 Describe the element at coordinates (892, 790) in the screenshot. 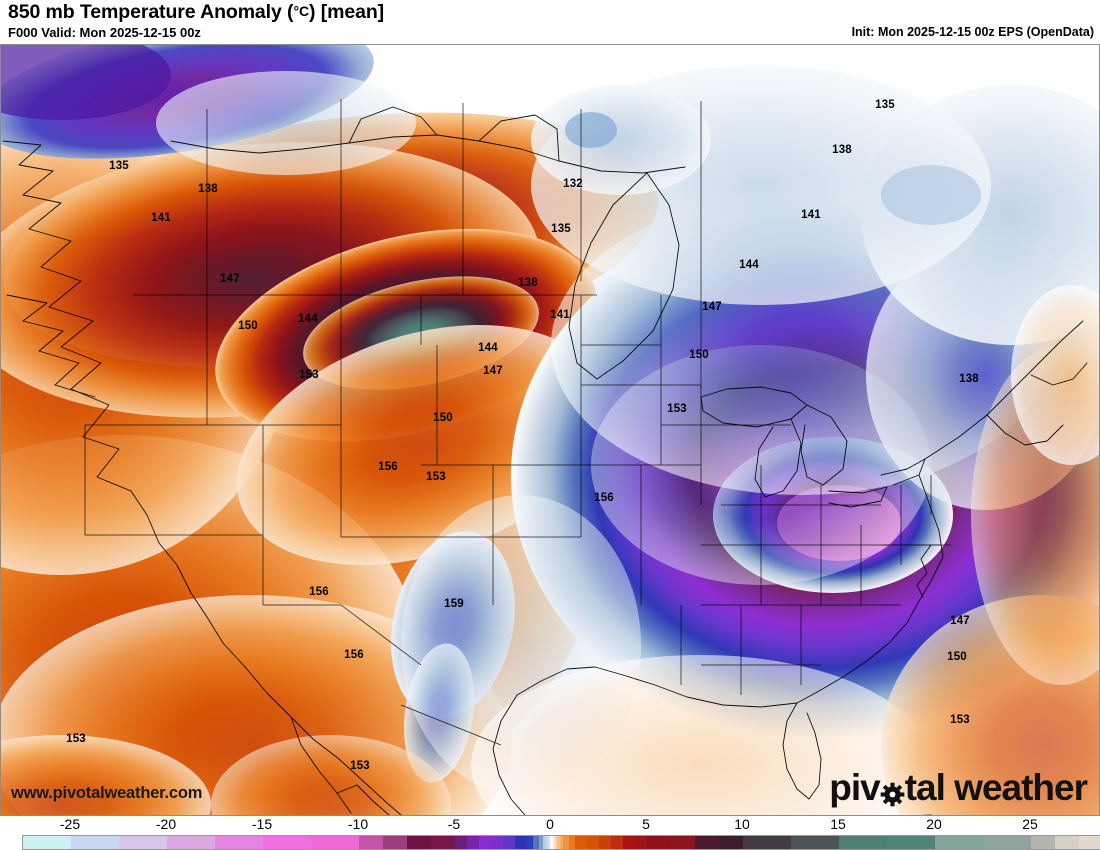

I see `gear-icon` at that location.